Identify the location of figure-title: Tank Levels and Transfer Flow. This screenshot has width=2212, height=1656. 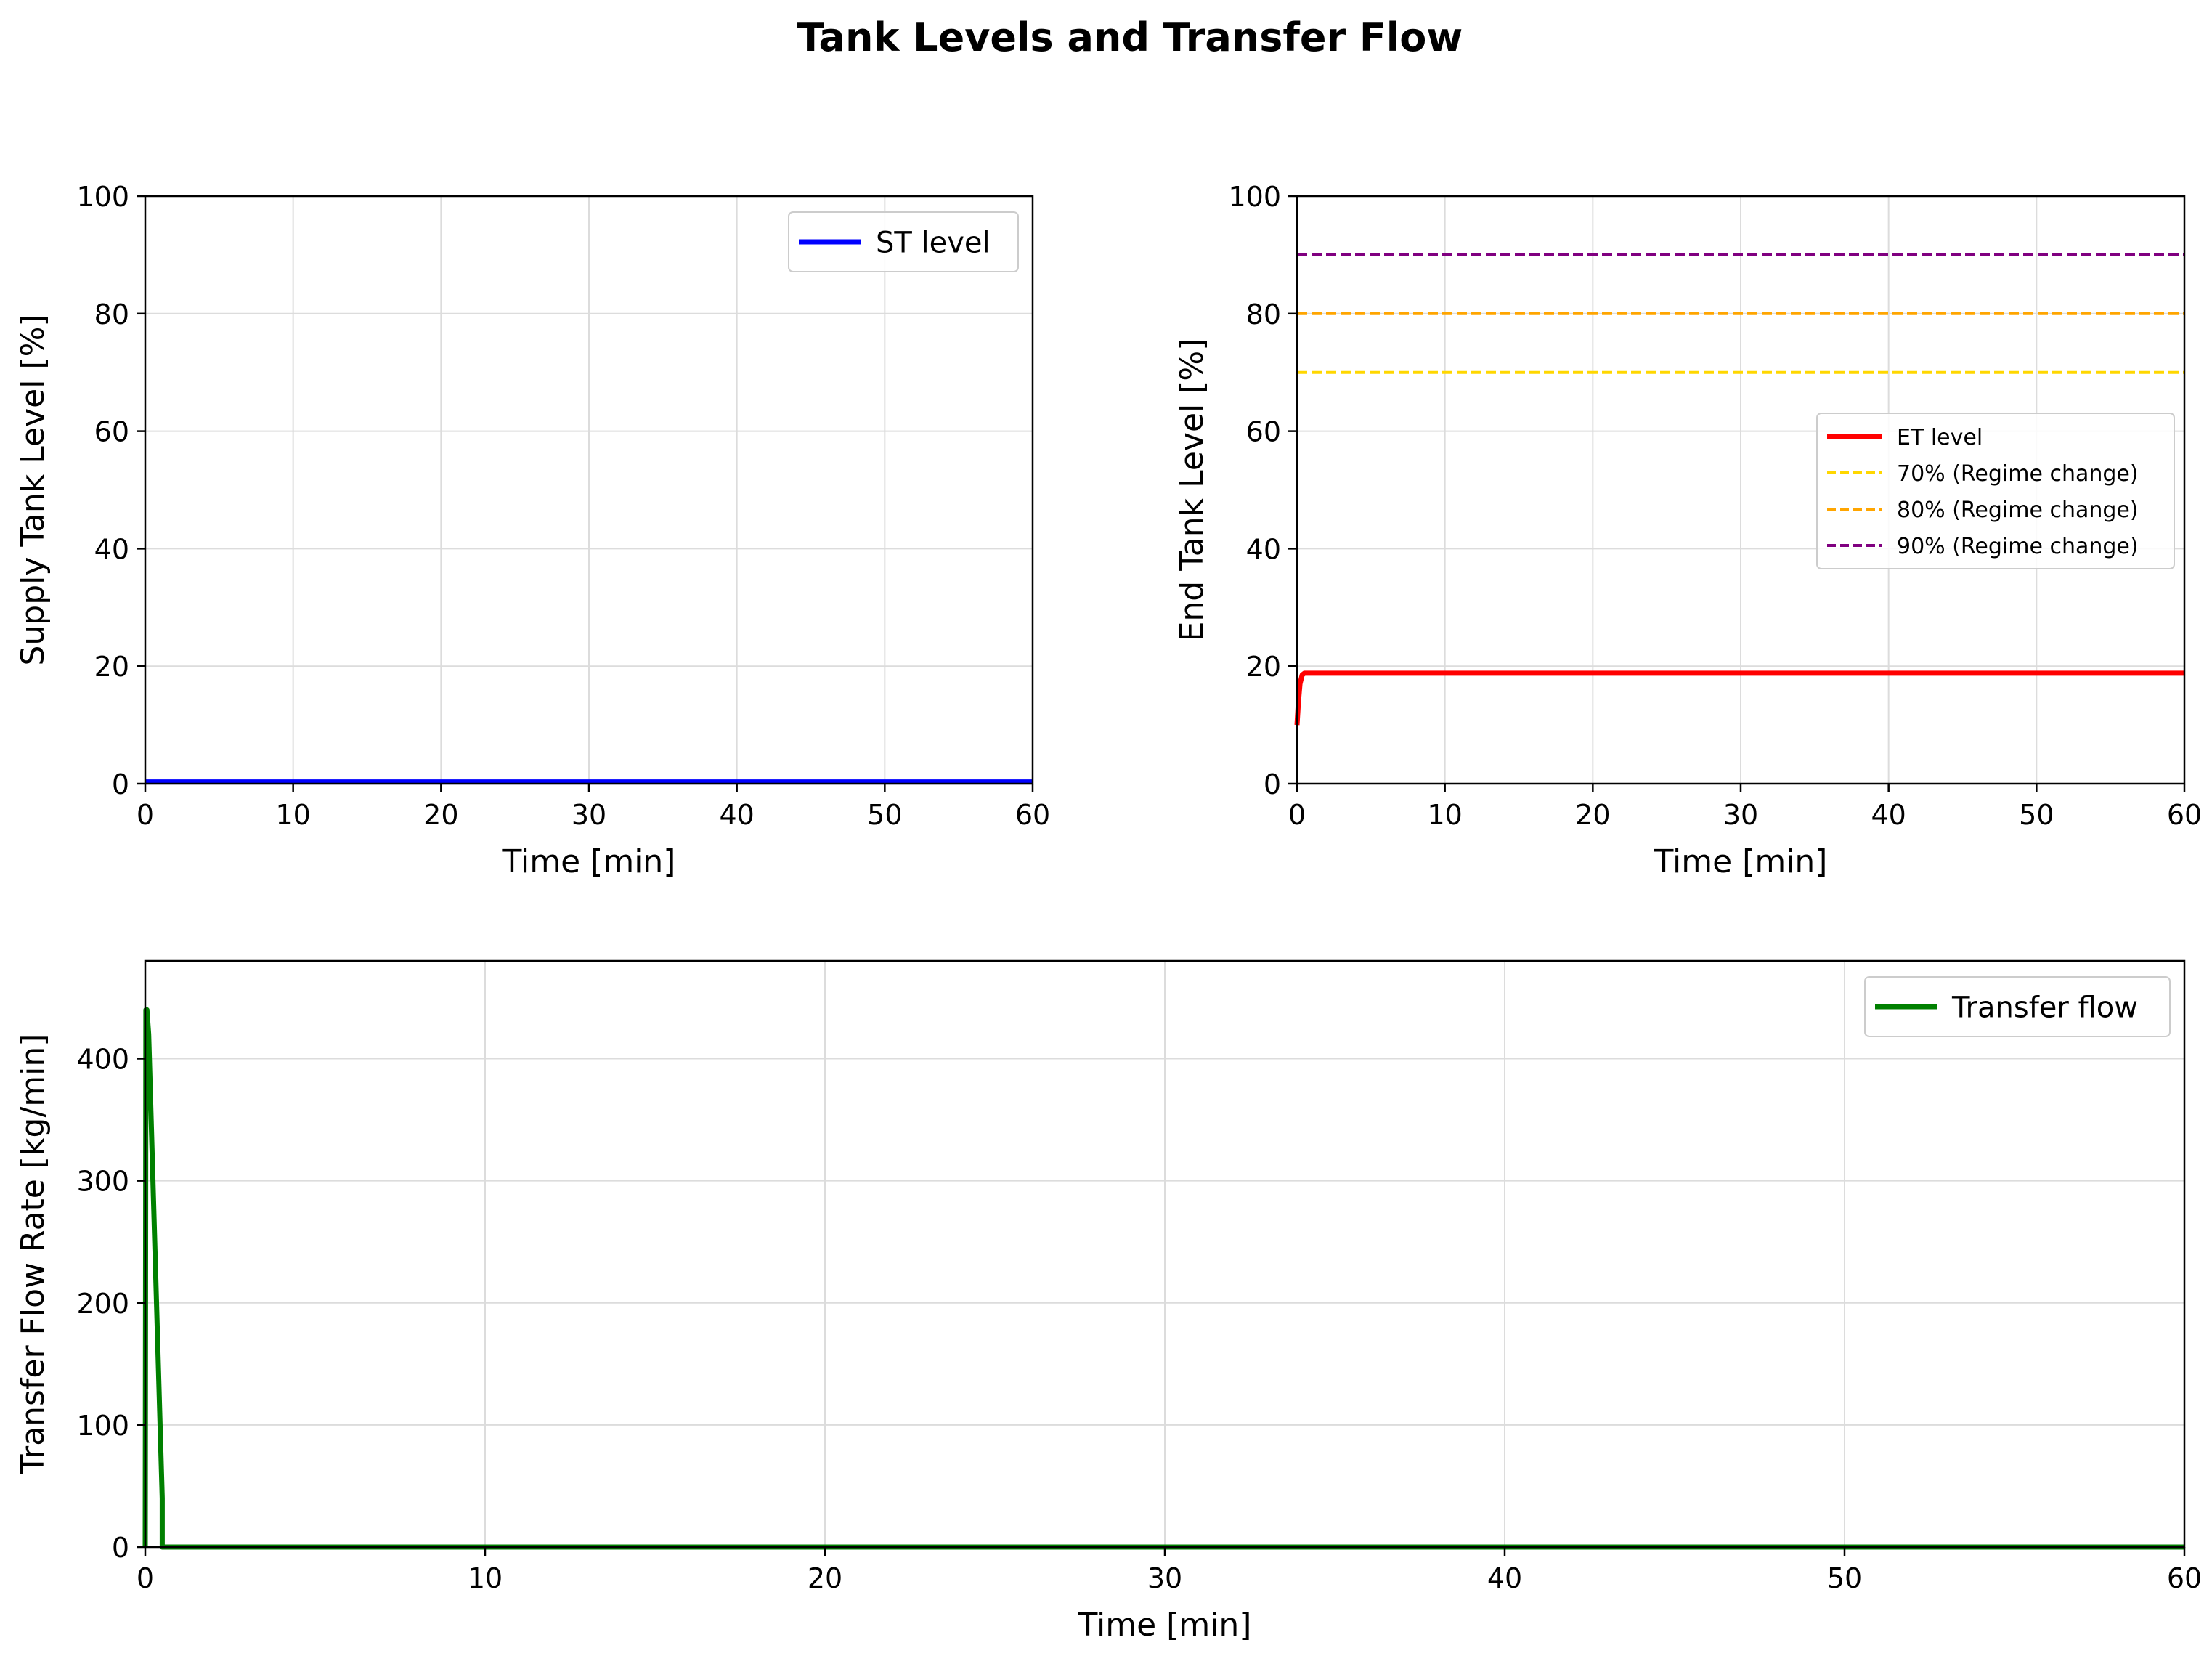
(1130, 37).